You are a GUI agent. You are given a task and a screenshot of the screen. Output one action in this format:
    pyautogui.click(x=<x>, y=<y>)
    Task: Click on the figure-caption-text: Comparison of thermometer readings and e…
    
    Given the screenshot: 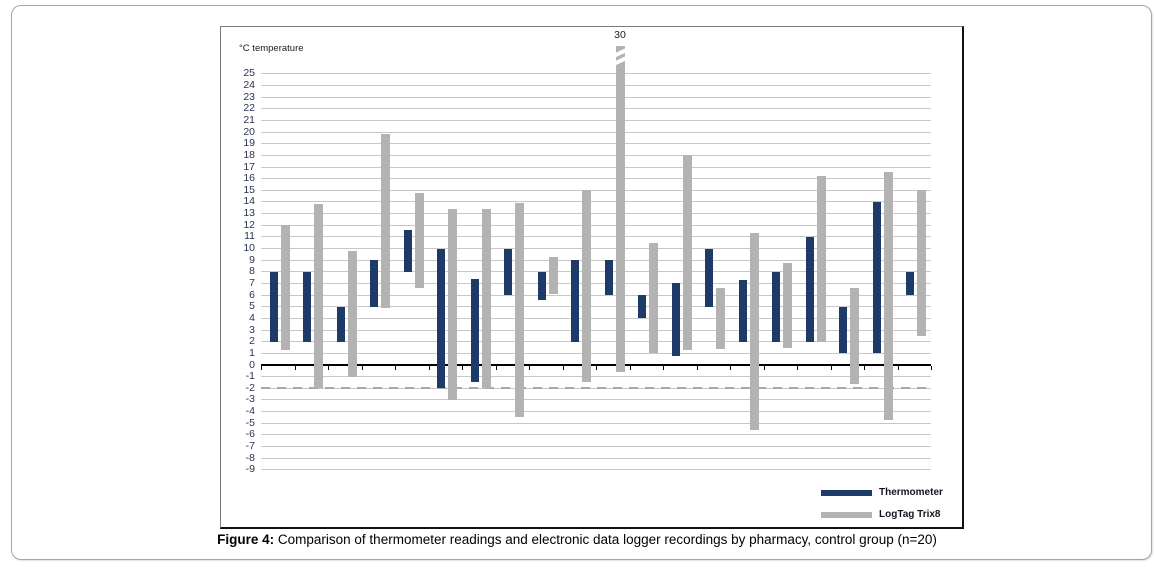 What is the action you would take?
    pyautogui.click(x=605, y=539)
    